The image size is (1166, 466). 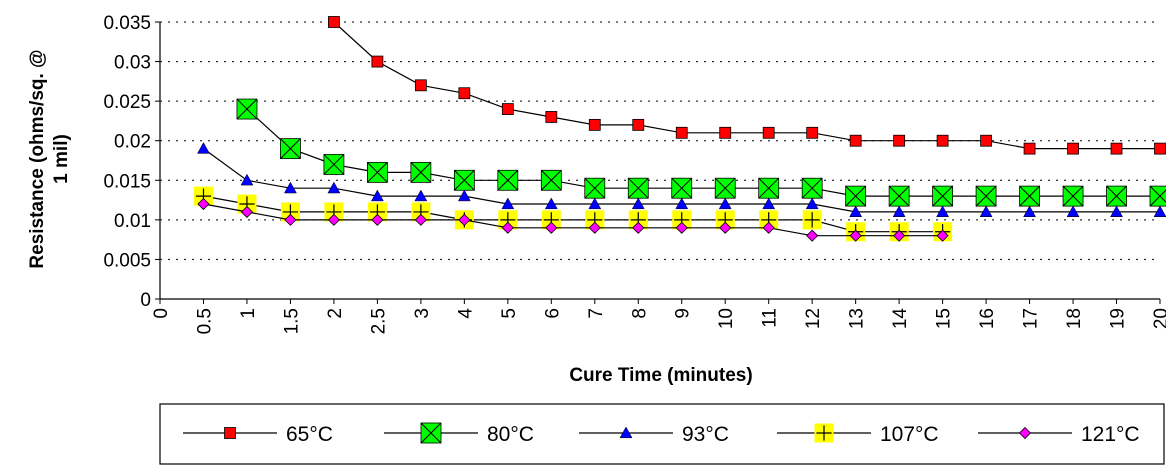 What do you see at coordinates (132, 63) in the screenshot?
I see `y-tick-label: 0.03` at bounding box center [132, 63].